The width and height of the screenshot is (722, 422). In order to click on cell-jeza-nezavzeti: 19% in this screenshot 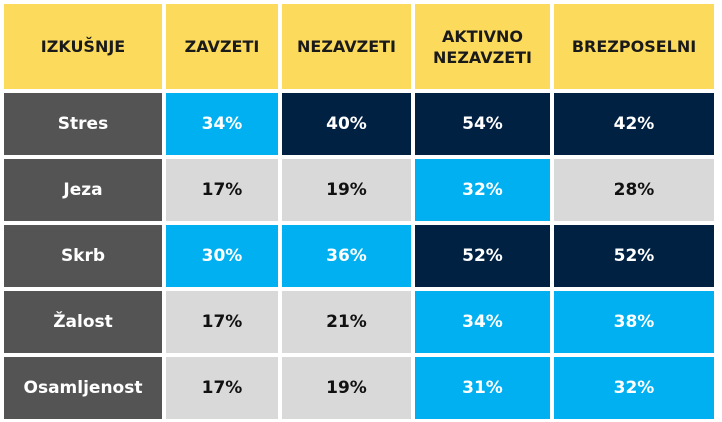, I will do `click(346, 190)`.